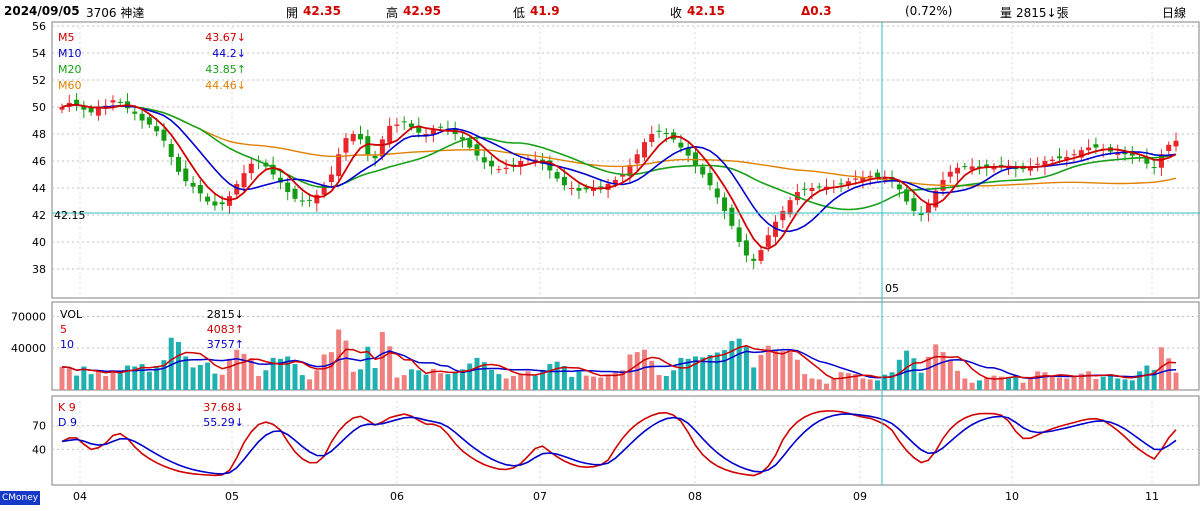 The height and width of the screenshot is (511, 1200). Describe the element at coordinates (70, 53) in the screenshot. I see `price-legend-name: M10` at that location.